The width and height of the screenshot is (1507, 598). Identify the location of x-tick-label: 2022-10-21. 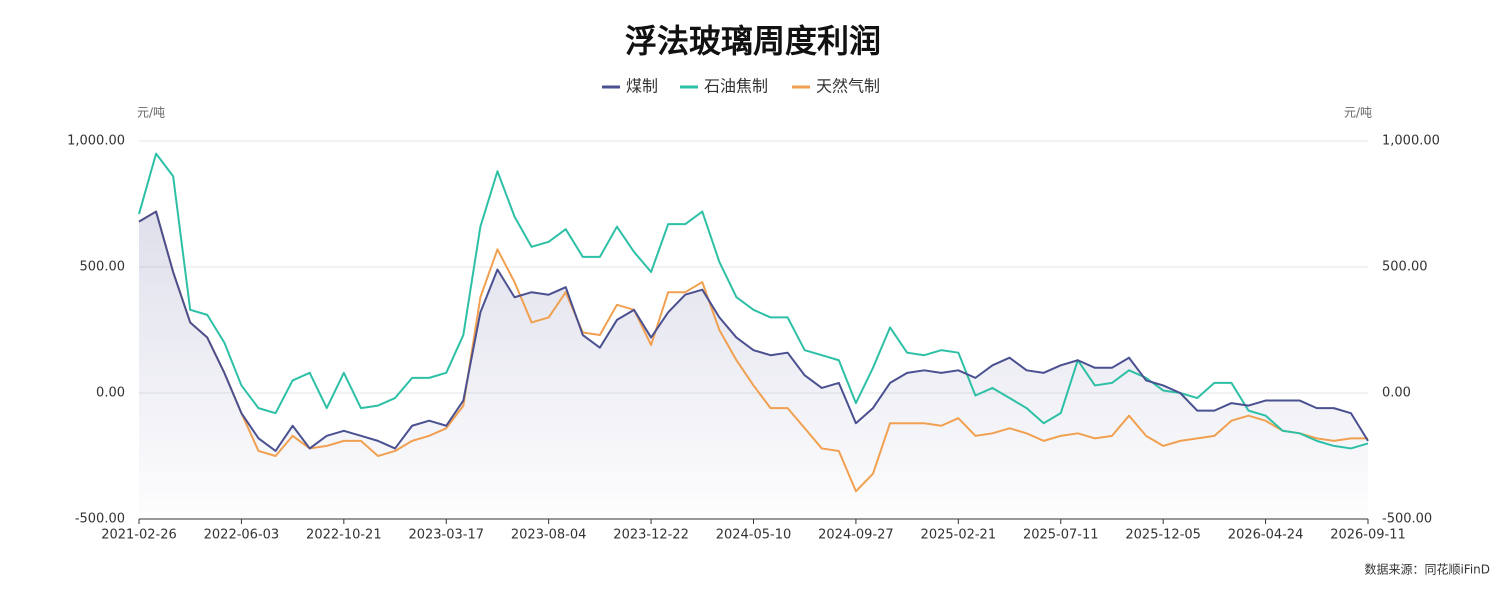
(344, 535).